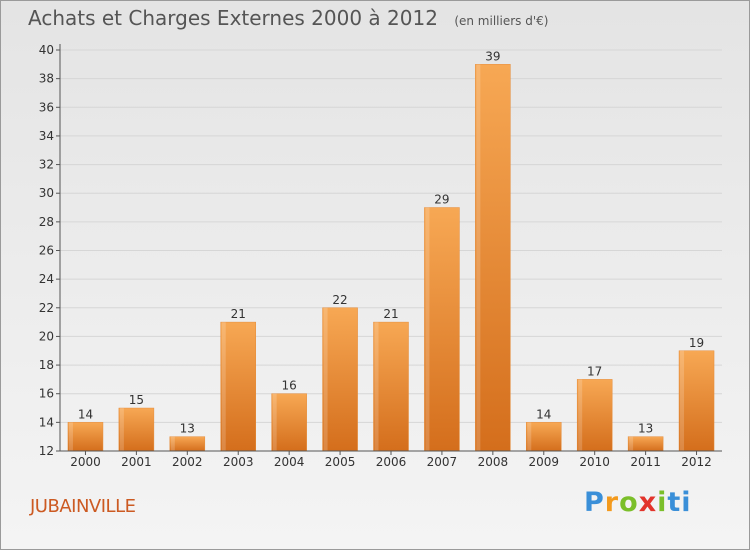 This screenshot has height=550, width=750. I want to click on y-tick-label: 20, so click(46, 336).